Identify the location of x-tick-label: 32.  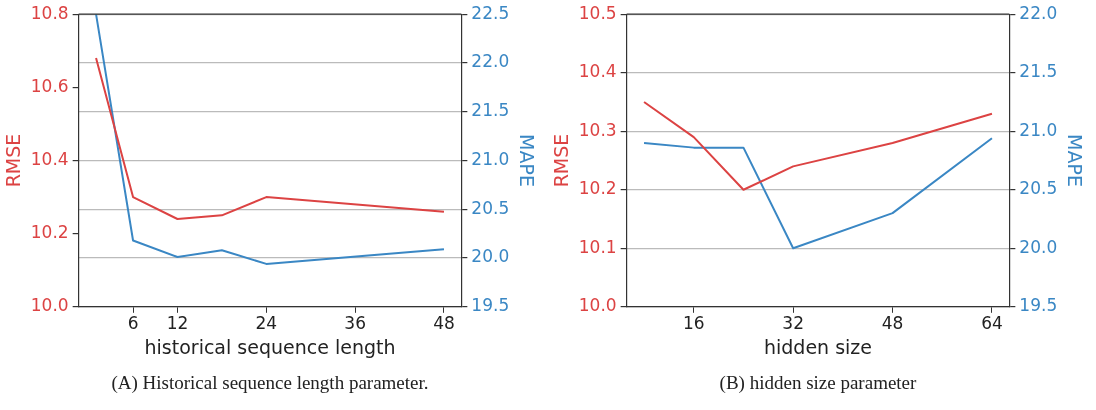
(793, 323).